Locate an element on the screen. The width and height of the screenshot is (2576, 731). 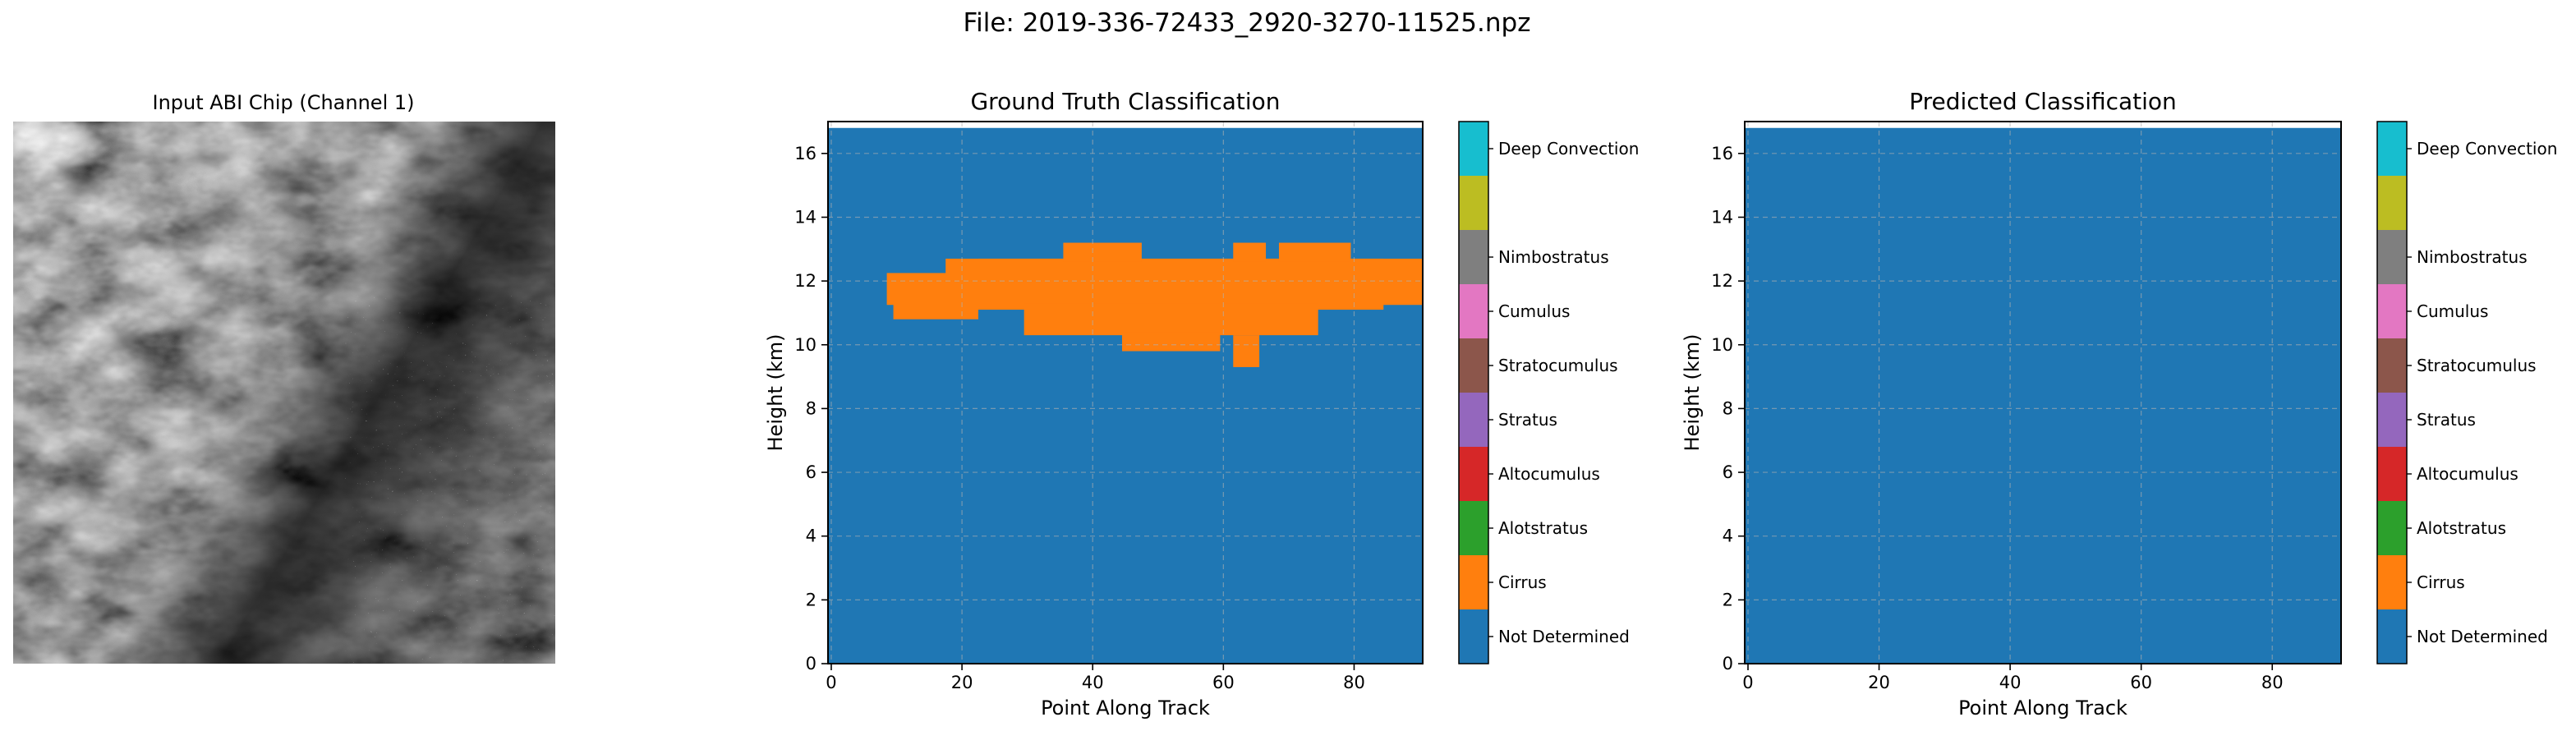
gt-xlabel: Point Along Track is located at coordinates (1125, 708).